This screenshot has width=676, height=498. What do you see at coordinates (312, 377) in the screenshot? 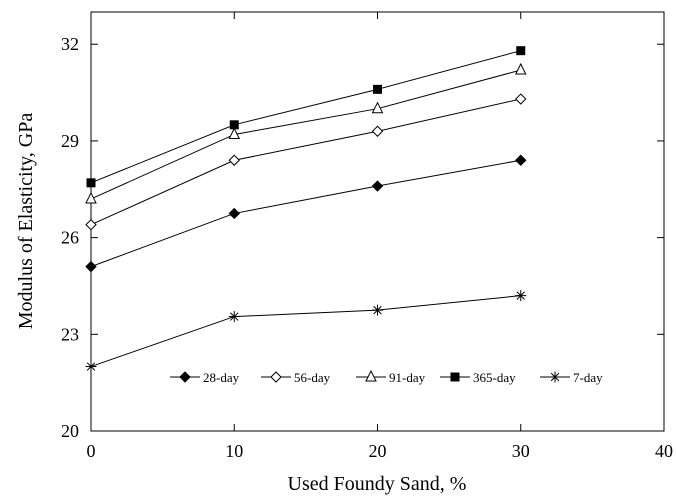
I see `legend-label: 56-day` at bounding box center [312, 377].